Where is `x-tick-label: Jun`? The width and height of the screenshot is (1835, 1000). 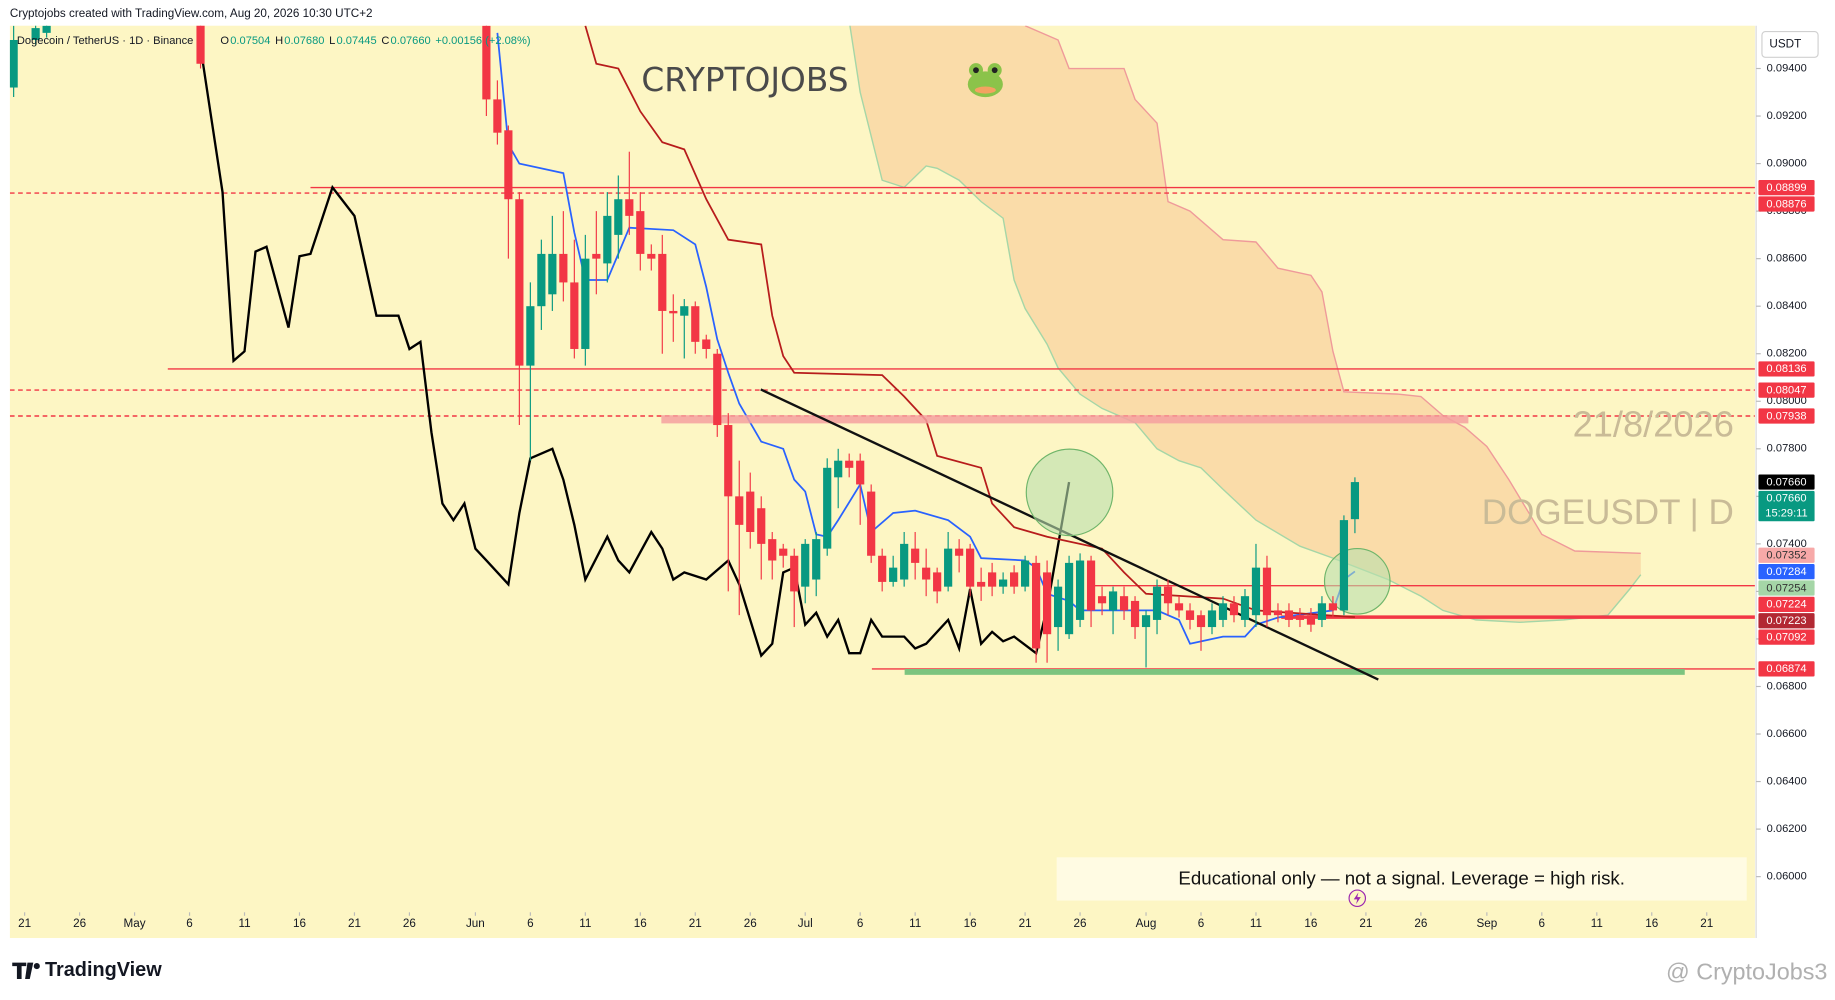
x-tick-label: Jun is located at coordinates (475, 923).